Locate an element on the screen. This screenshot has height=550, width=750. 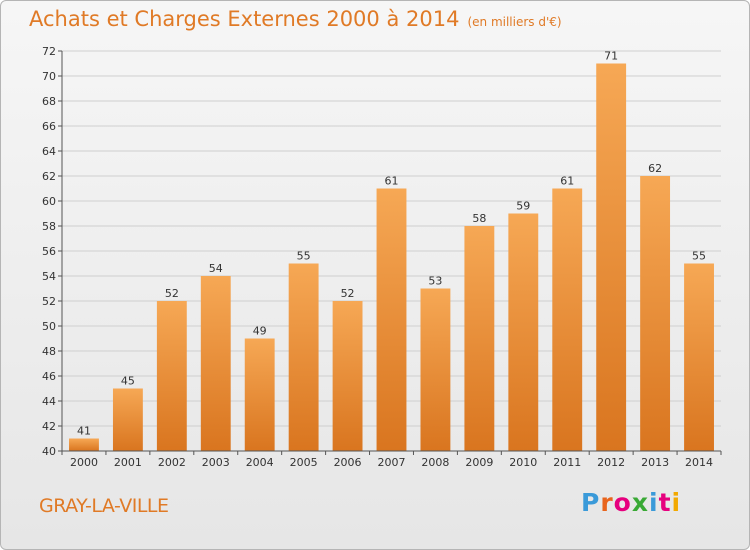
y-tick-label: 58 is located at coordinates (49, 226).